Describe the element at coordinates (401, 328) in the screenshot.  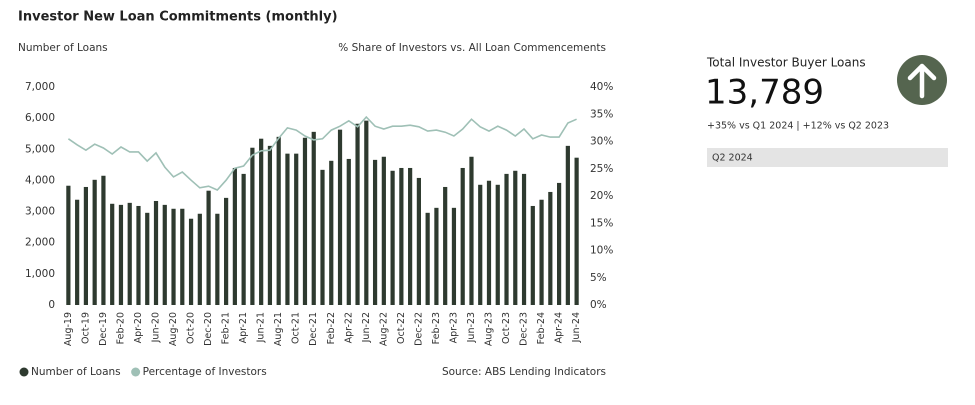
I see `x-tick-label: Oct-22` at that location.